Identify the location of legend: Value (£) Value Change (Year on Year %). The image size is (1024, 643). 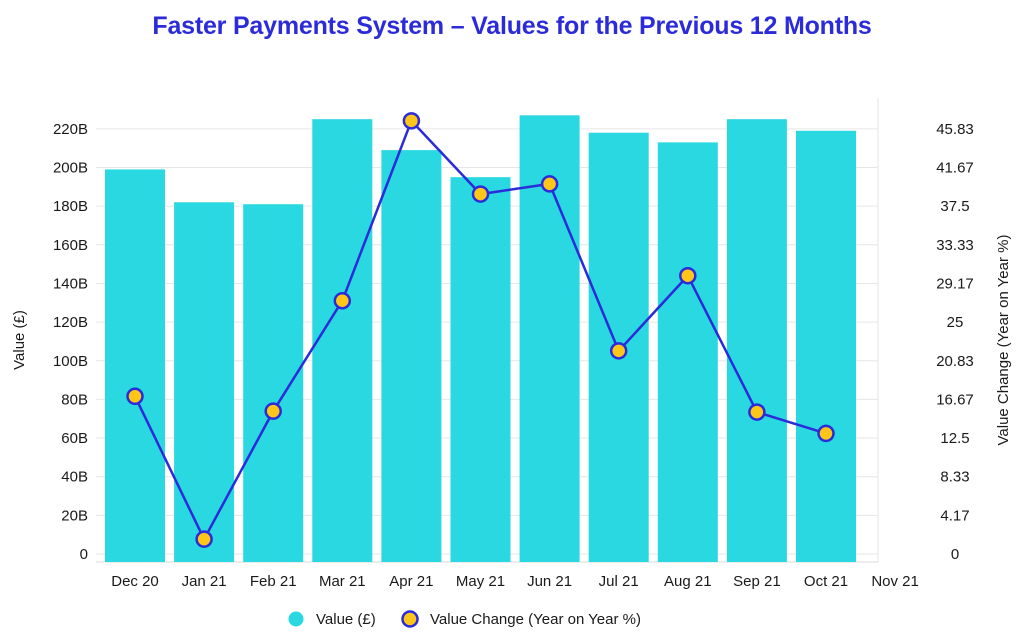
(464, 619).